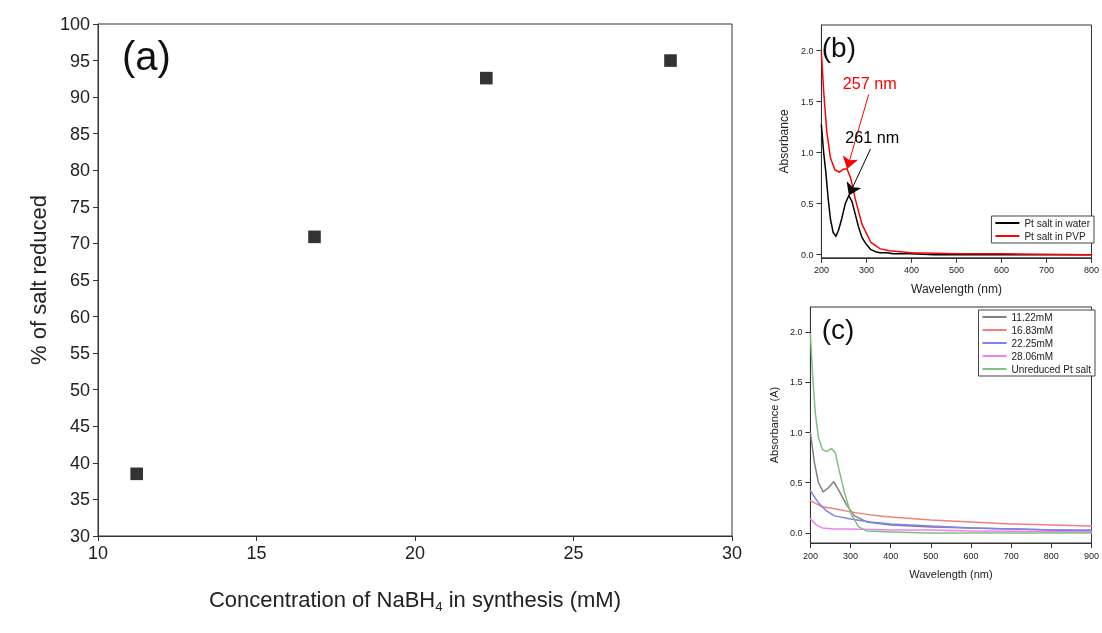 The width and height of the screenshot is (1102, 633). What do you see at coordinates (838, 329) in the screenshot?
I see `annotation: (c)` at bounding box center [838, 329].